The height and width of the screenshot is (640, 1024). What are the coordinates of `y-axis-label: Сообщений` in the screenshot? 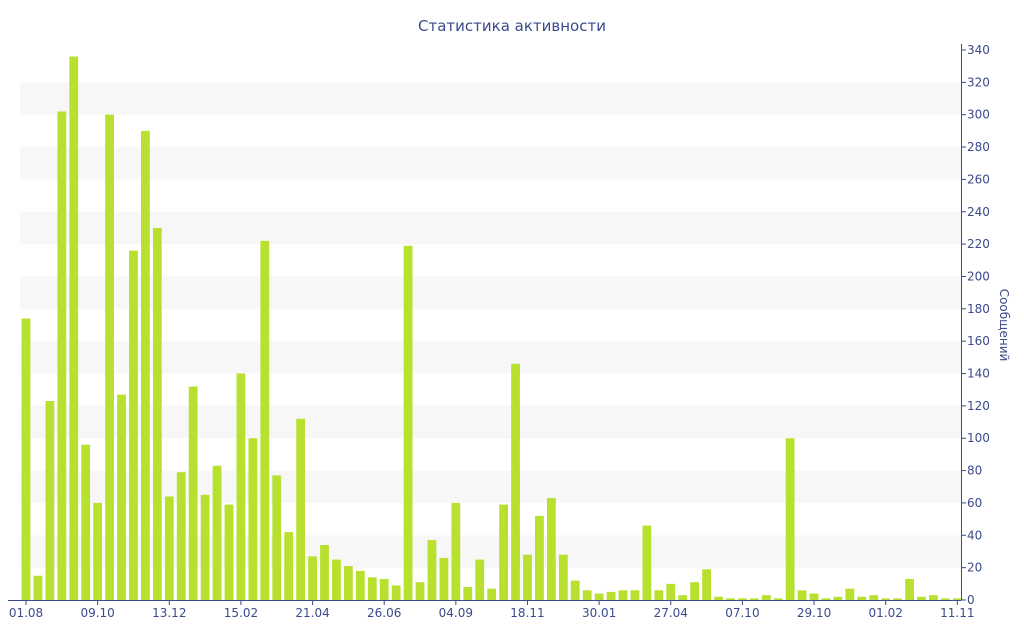 It's located at (1004, 325).